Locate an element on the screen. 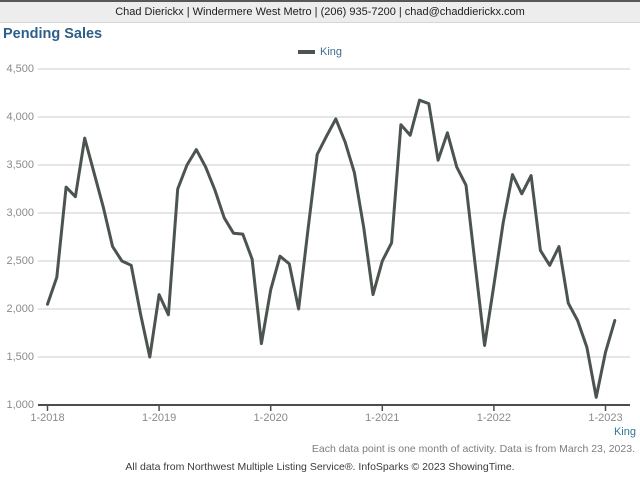 The image size is (640, 480). y-tick-label: 2,000 is located at coordinates (20, 309).